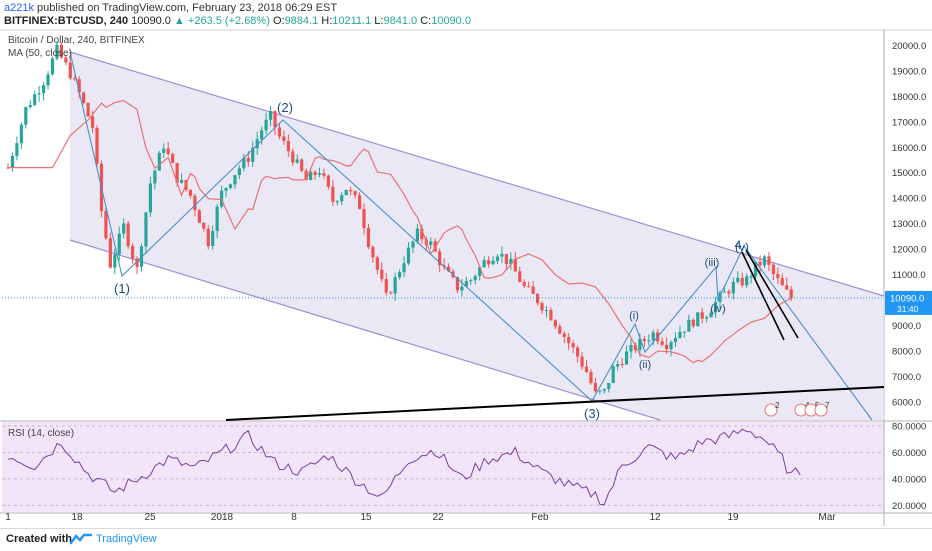 Image resolution: width=932 pixels, height=551 pixels. Describe the element at coordinates (122, 288) in the screenshot. I see `wave-label: (1)` at that location.